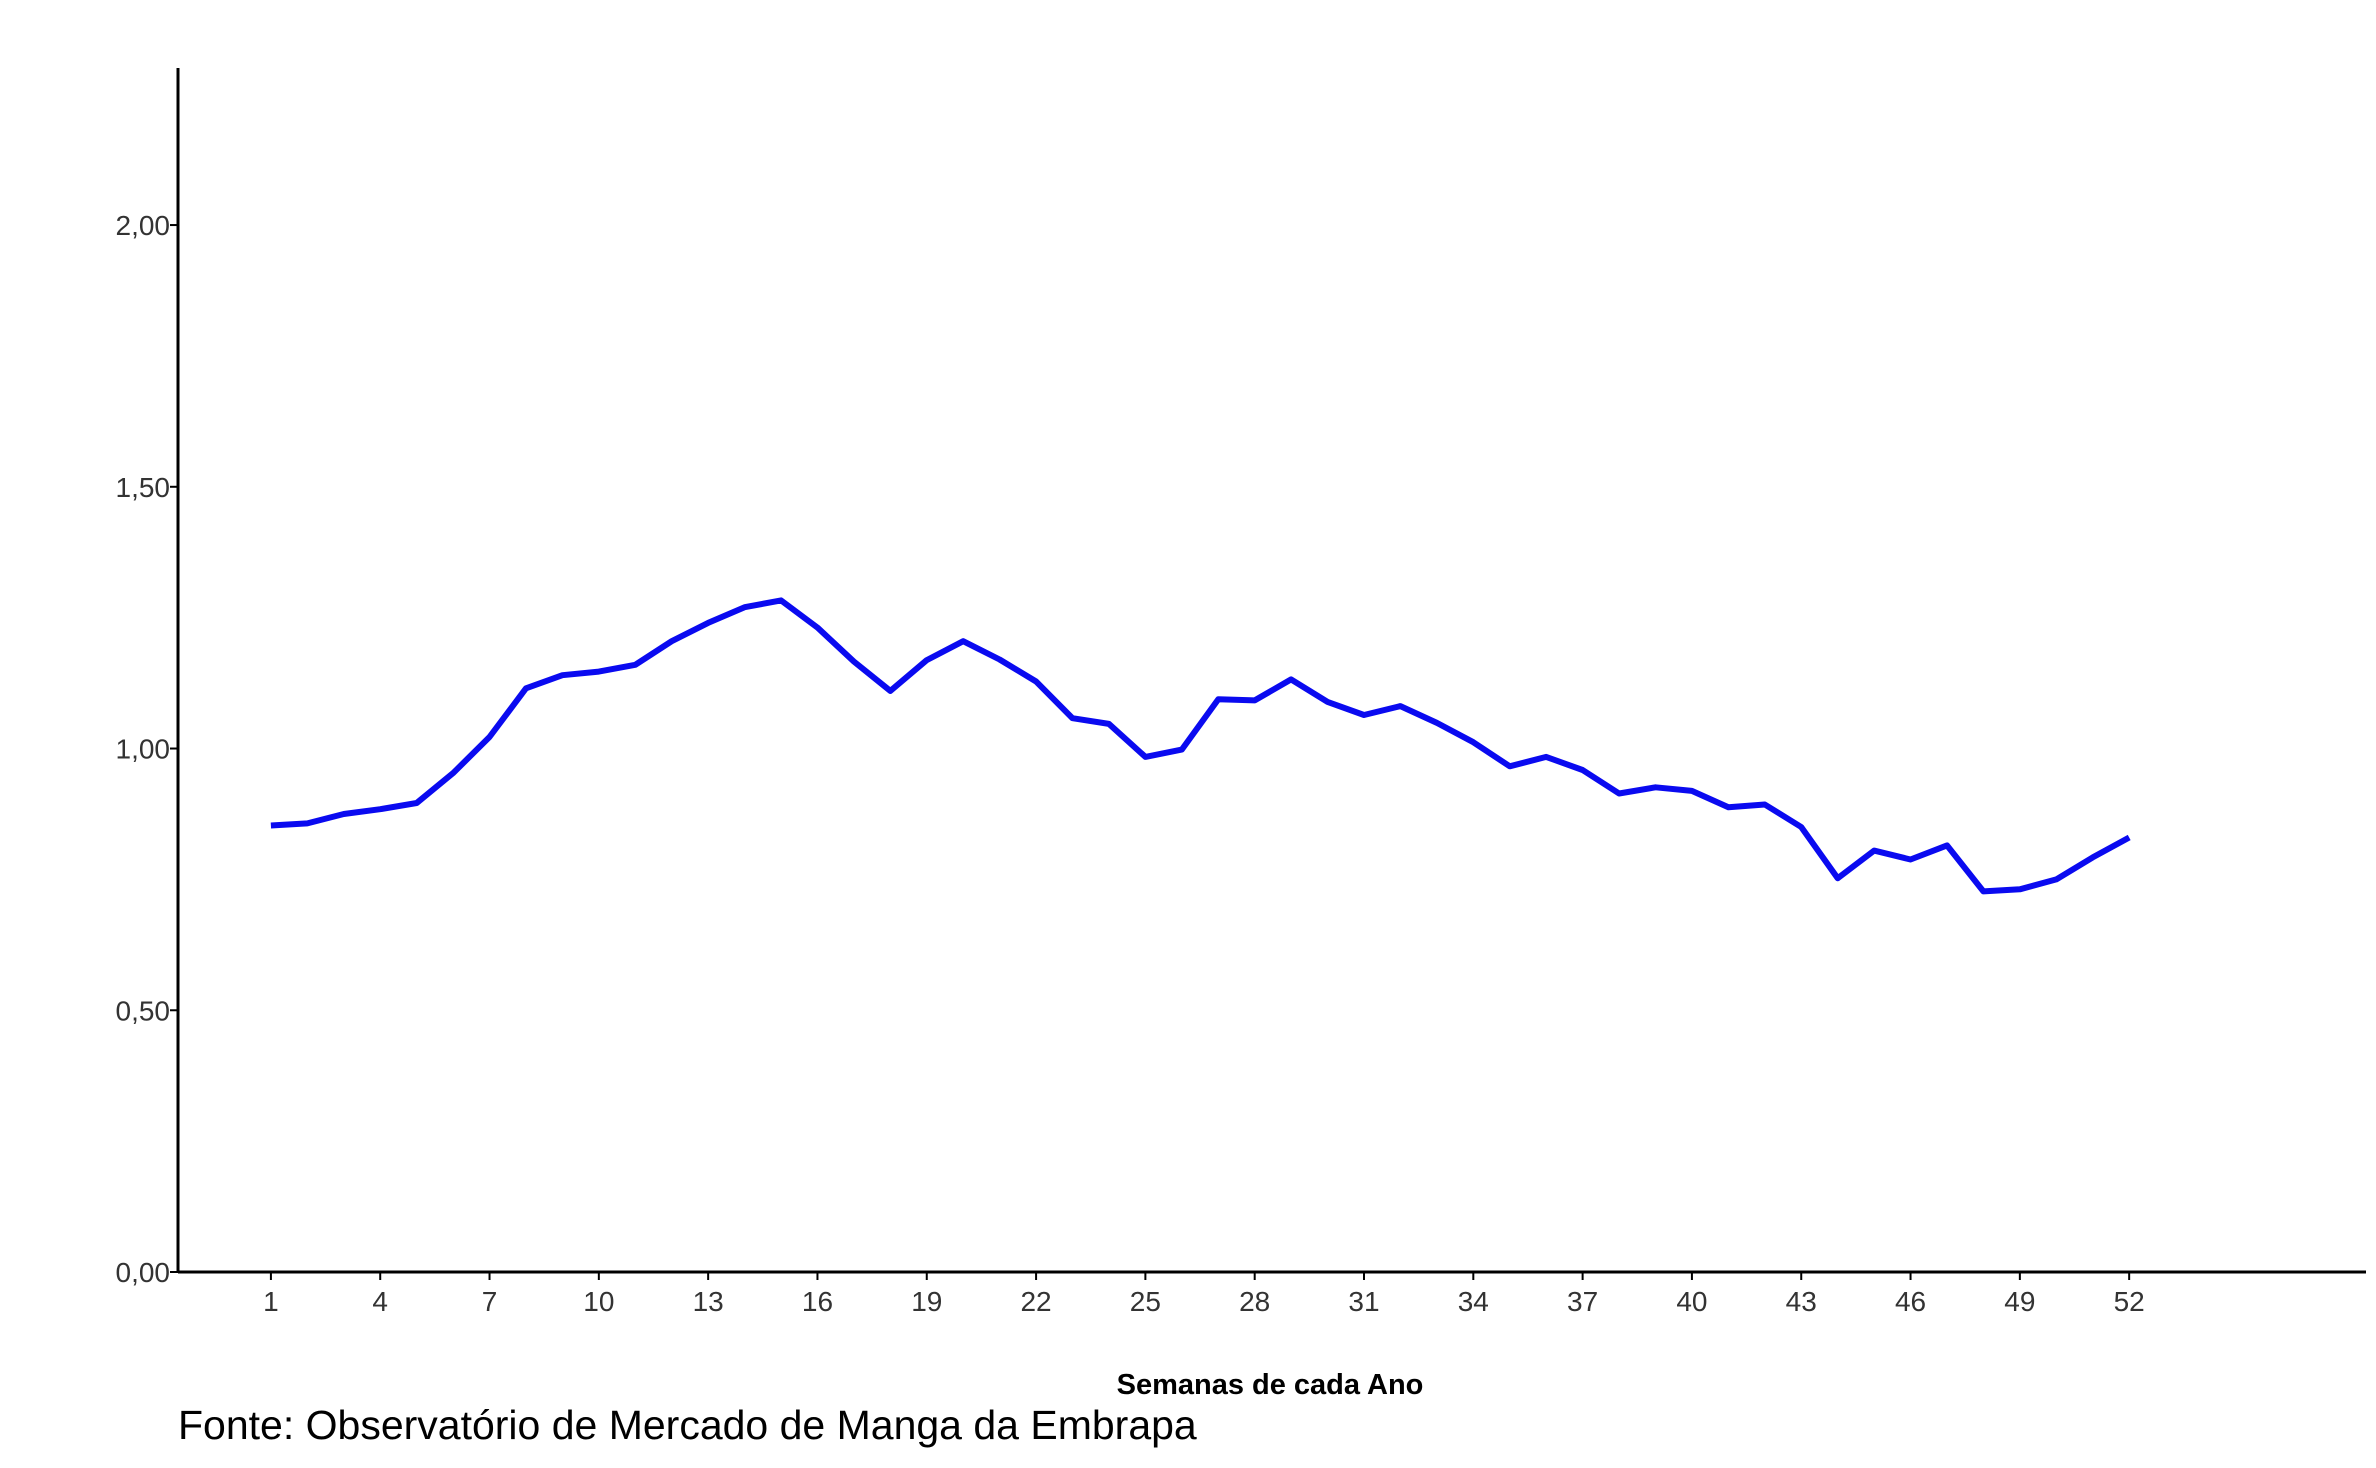 The image size is (2376, 1468). Describe the element at coordinates (490, 1301) in the screenshot. I see `x-tick-label: 7` at that location.